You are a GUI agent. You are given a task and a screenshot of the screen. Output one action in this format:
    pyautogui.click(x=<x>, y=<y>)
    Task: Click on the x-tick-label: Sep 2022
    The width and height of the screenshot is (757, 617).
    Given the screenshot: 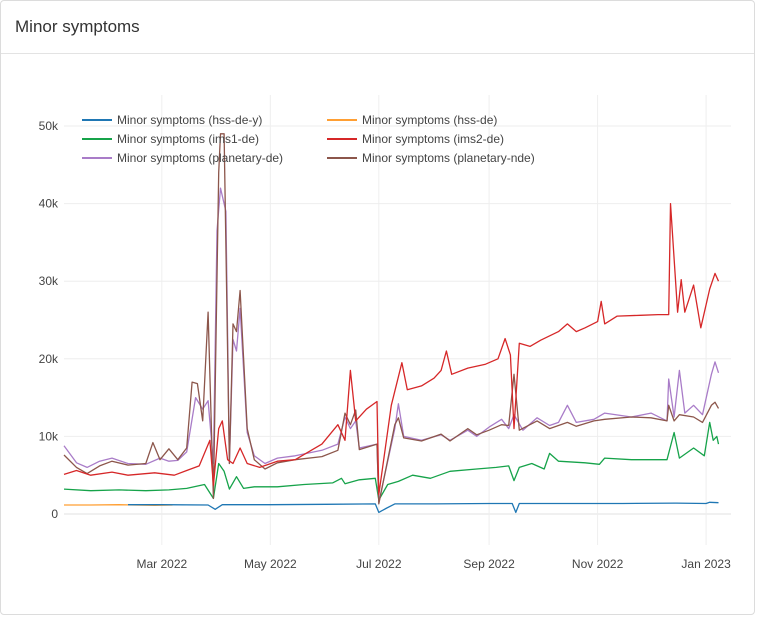 What is the action you would take?
    pyautogui.click(x=489, y=564)
    